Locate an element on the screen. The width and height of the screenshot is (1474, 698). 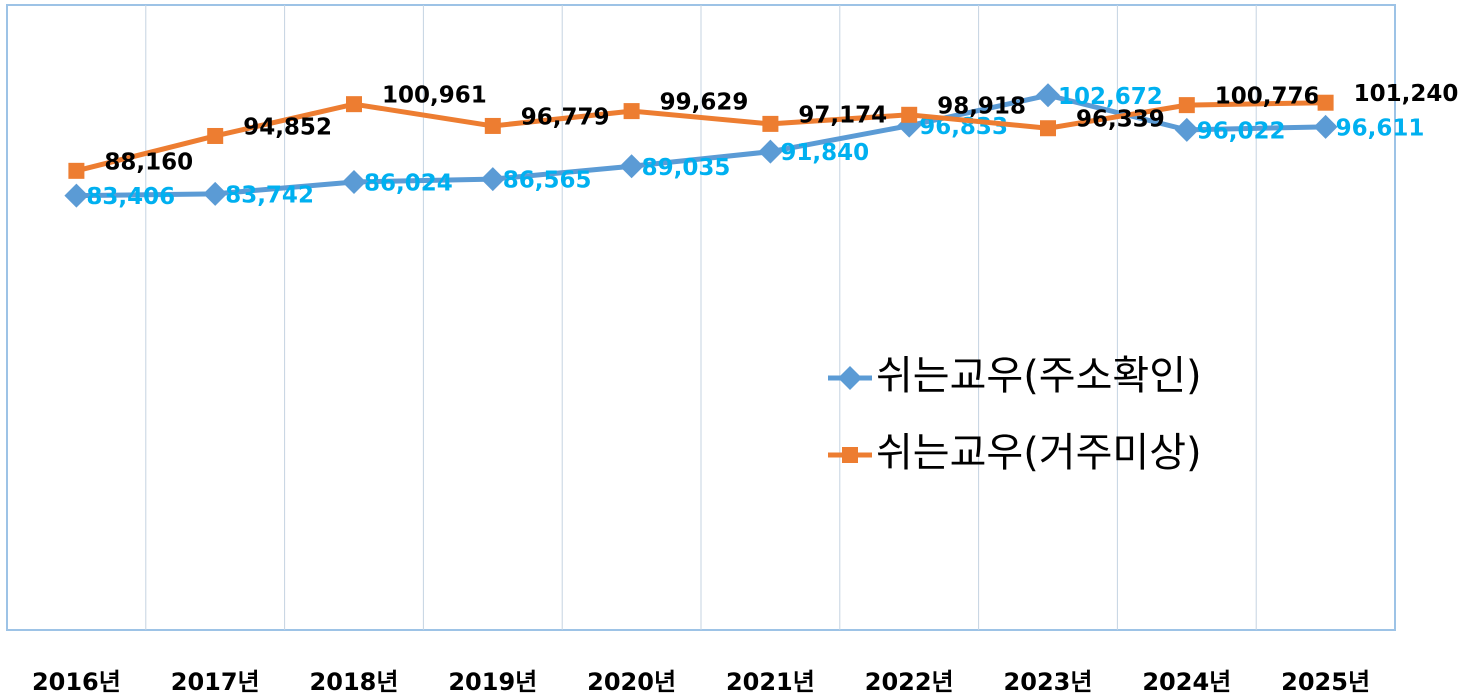
x-tick-label: 2016년 is located at coordinates (76, 682).